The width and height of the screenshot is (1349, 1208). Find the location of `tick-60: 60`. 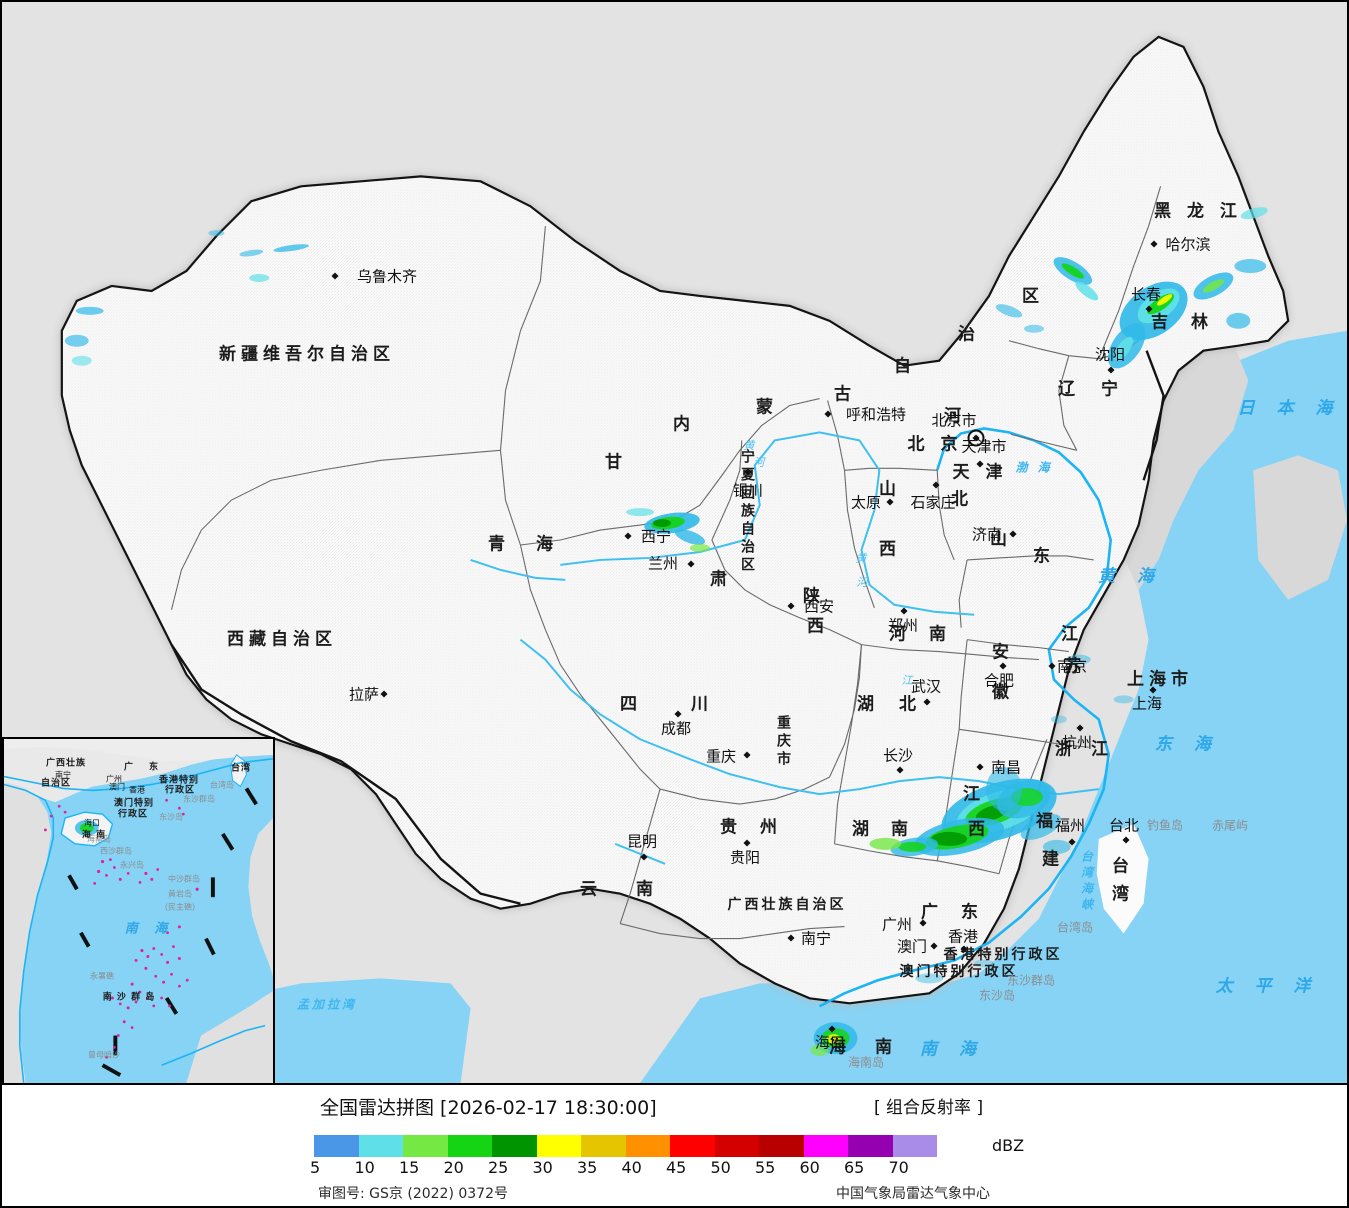

tick-60: 60 is located at coordinates (809, 1167).